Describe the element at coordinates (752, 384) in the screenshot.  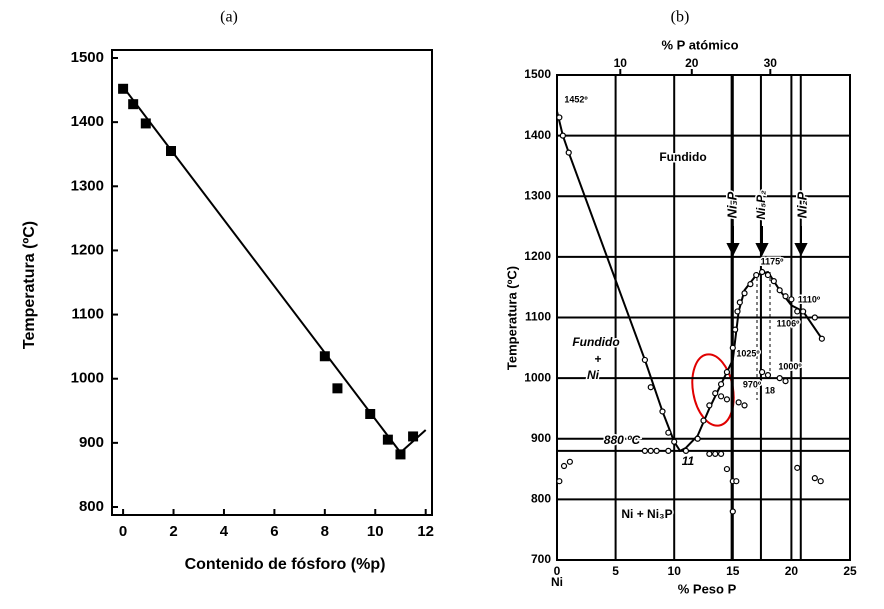
I see `annotation: 970º` at that location.